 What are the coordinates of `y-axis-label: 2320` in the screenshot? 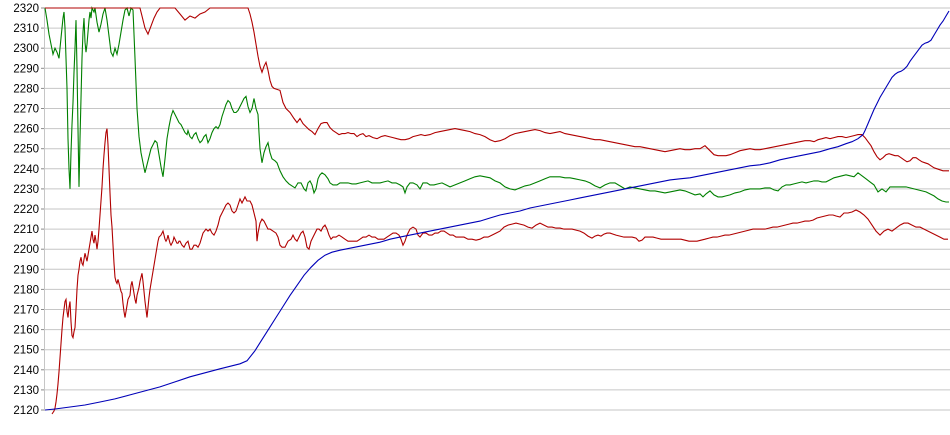 It's located at (26, 9).